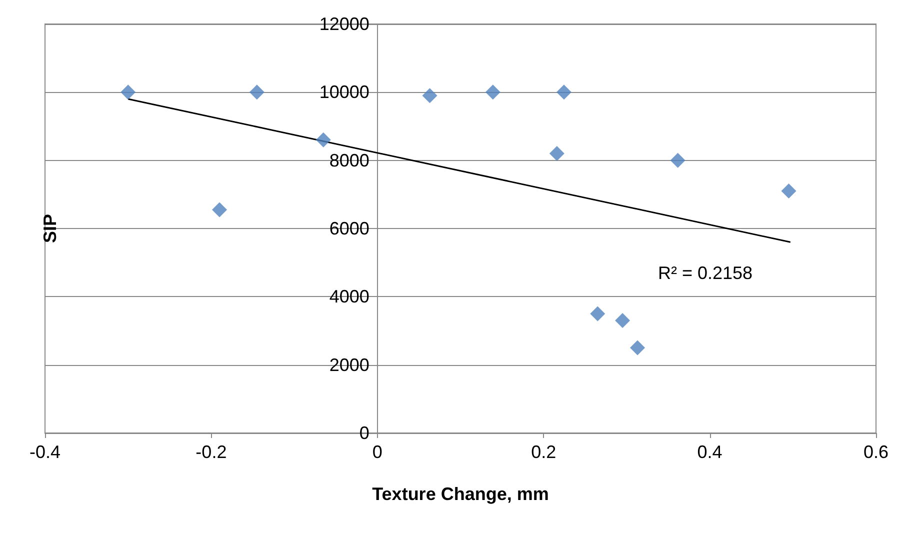 The height and width of the screenshot is (534, 906). Describe the element at coordinates (709, 452) in the screenshot. I see `x-tick-label: 0.4` at that location.